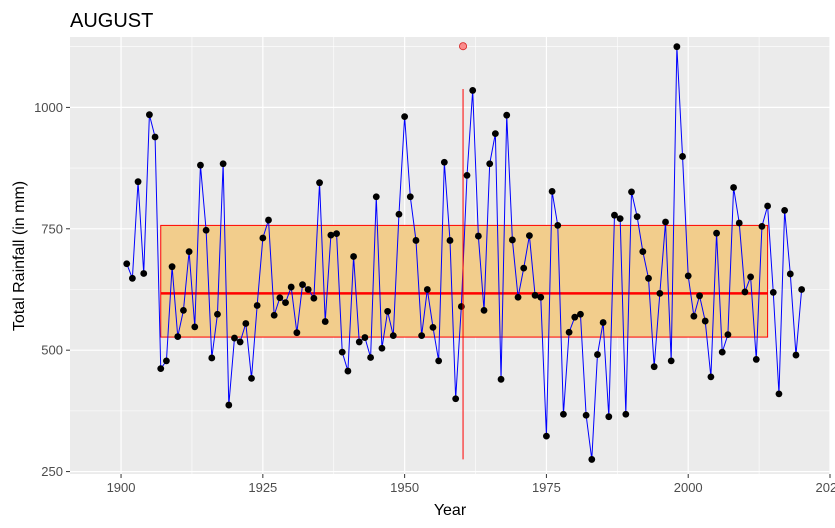 The image size is (835, 528). What do you see at coordinates (450, 510) in the screenshot?
I see `x-axis-title: Year` at bounding box center [450, 510].